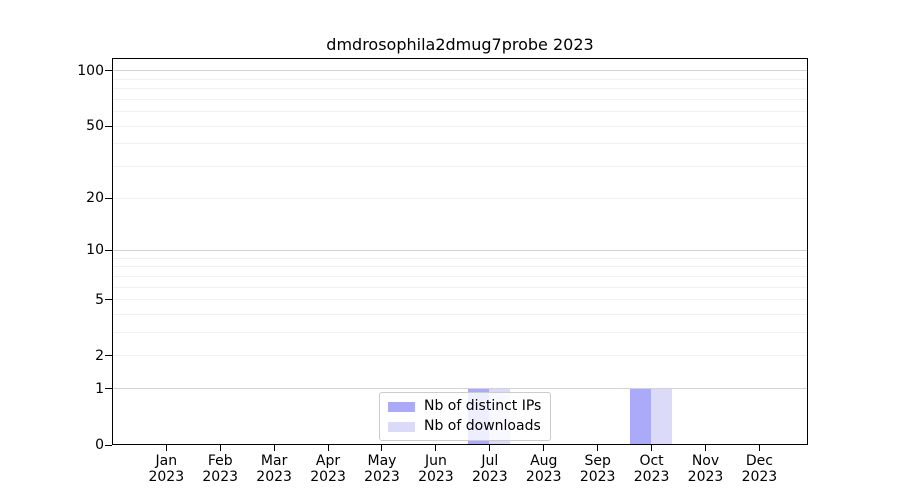 The height and width of the screenshot is (500, 900). I want to click on x-tick-label: Jul 2023, so click(490, 469).